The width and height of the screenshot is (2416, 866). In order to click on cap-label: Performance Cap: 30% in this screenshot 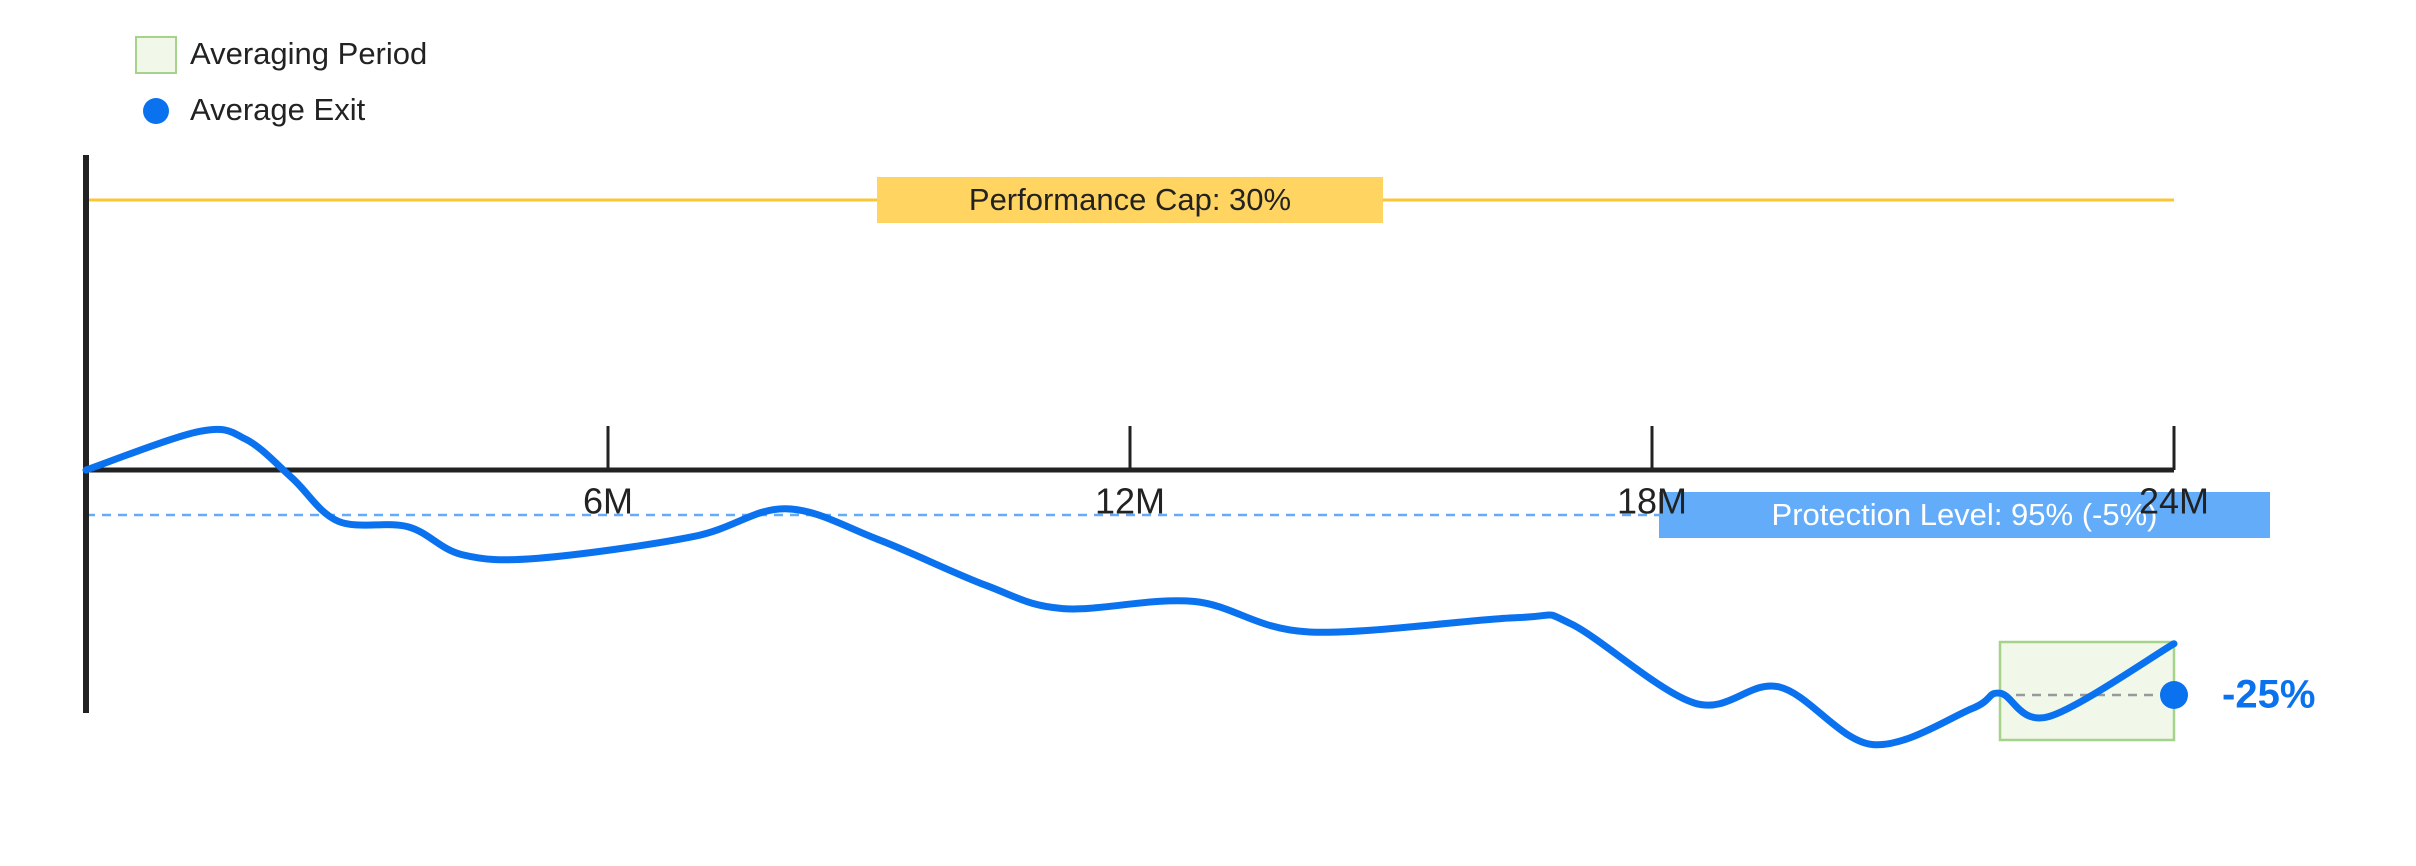, I will do `click(1130, 199)`.